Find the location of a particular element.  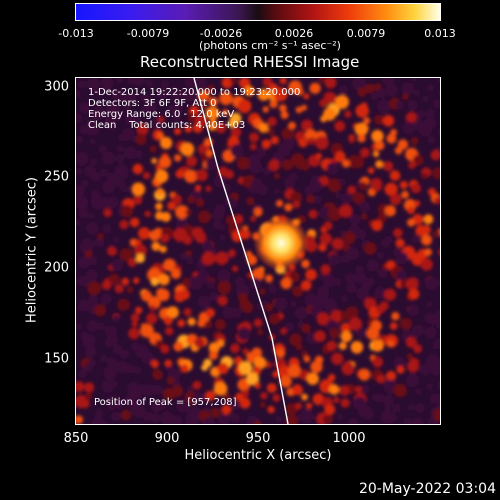

colorbar-tick: 0.0026 is located at coordinates (294, 33).